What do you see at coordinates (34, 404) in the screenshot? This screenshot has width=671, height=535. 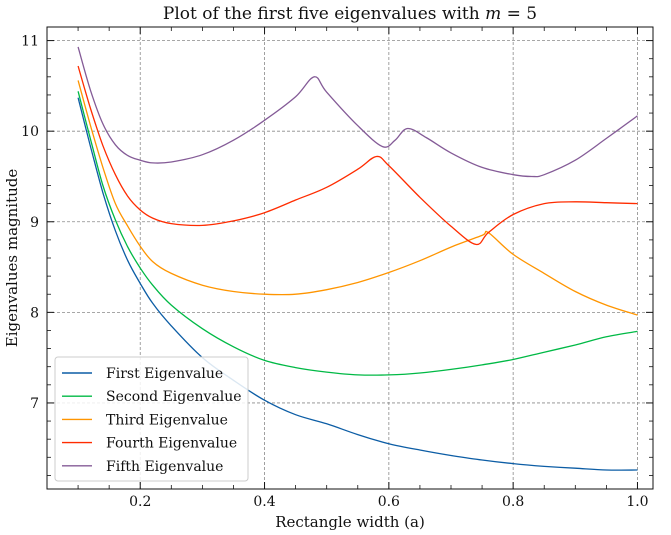 I see `y-tick-label: 7` at bounding box center [34, 404].